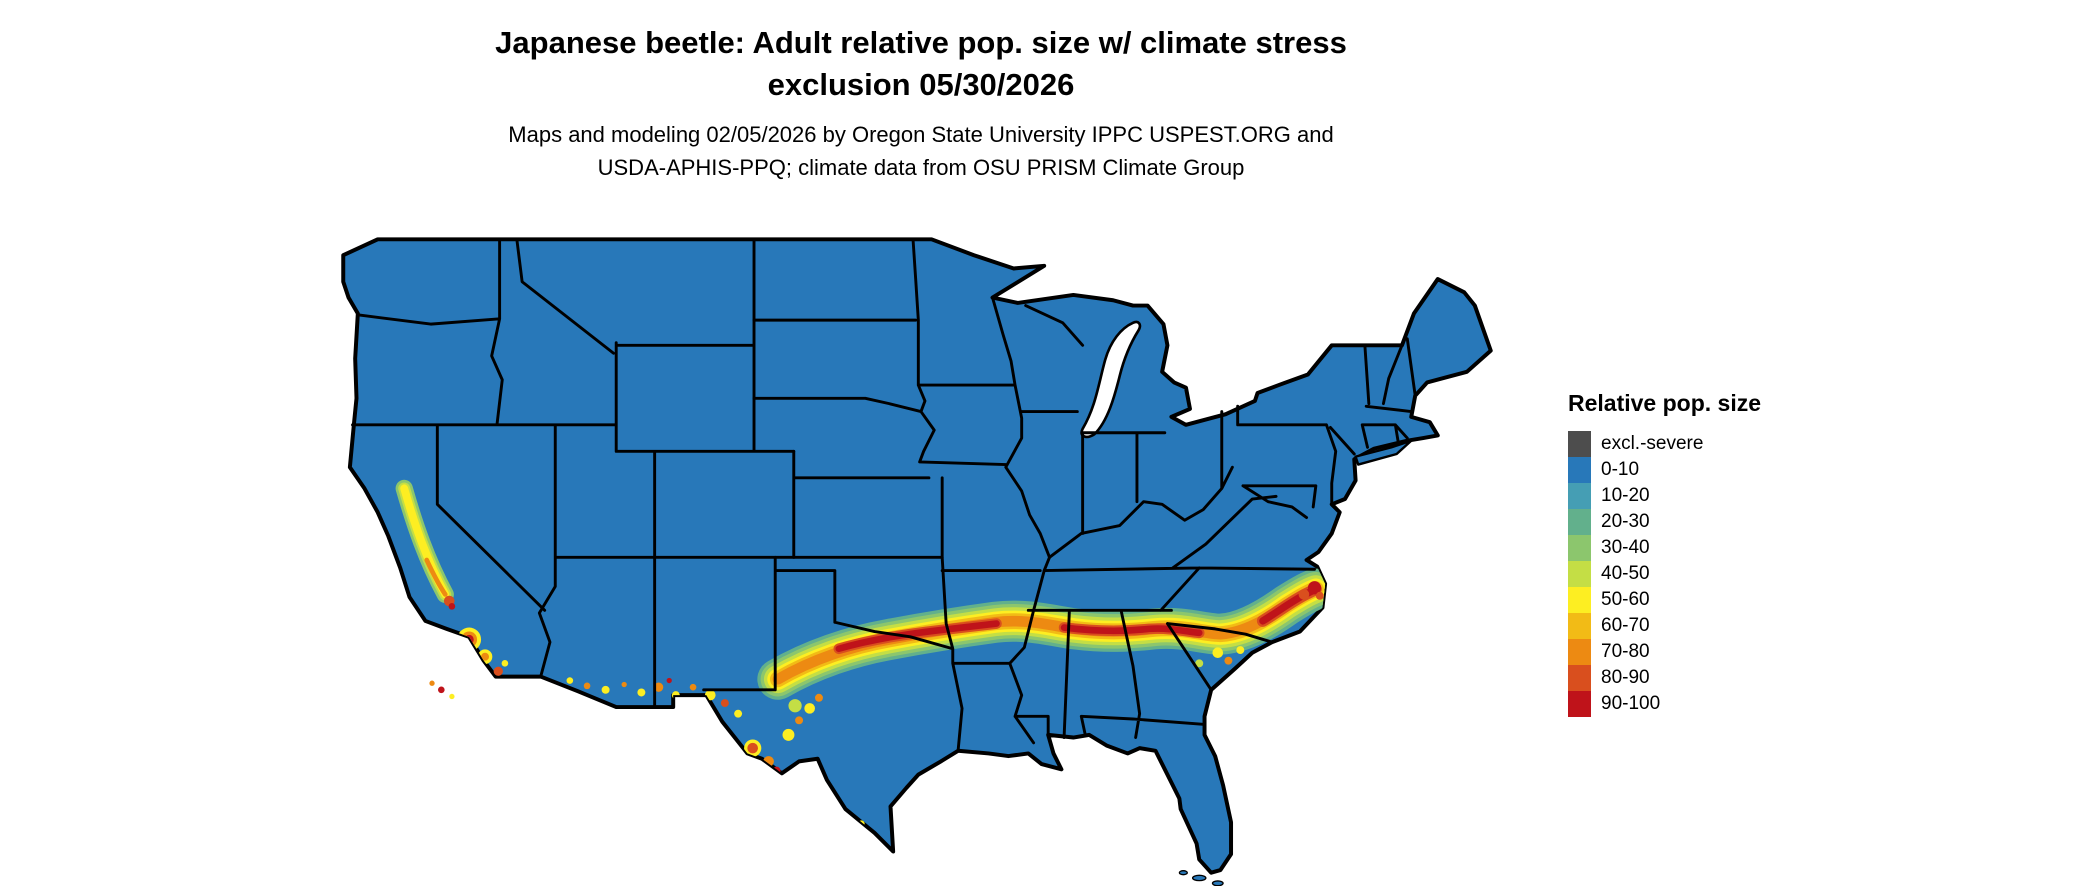  I want to click on legend-entry: excl.-severe, so click(1698, 444).